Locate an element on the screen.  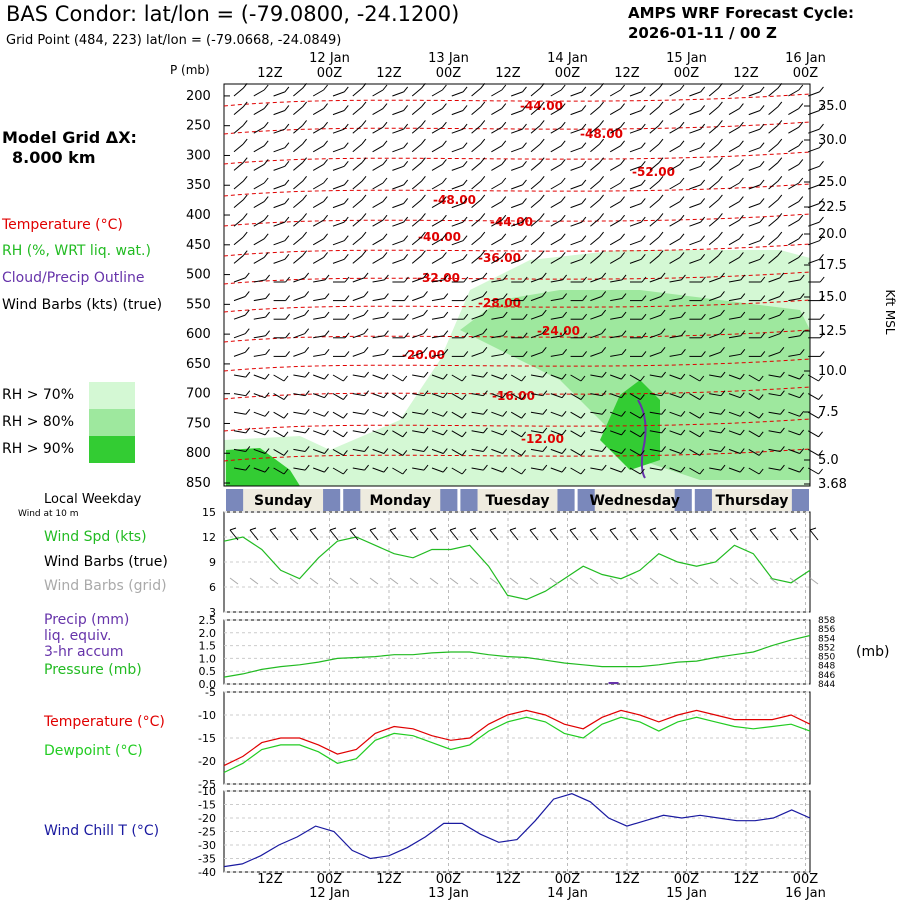
precip-panel-tick-label: 1.5 is located at coordinates (208, 646).